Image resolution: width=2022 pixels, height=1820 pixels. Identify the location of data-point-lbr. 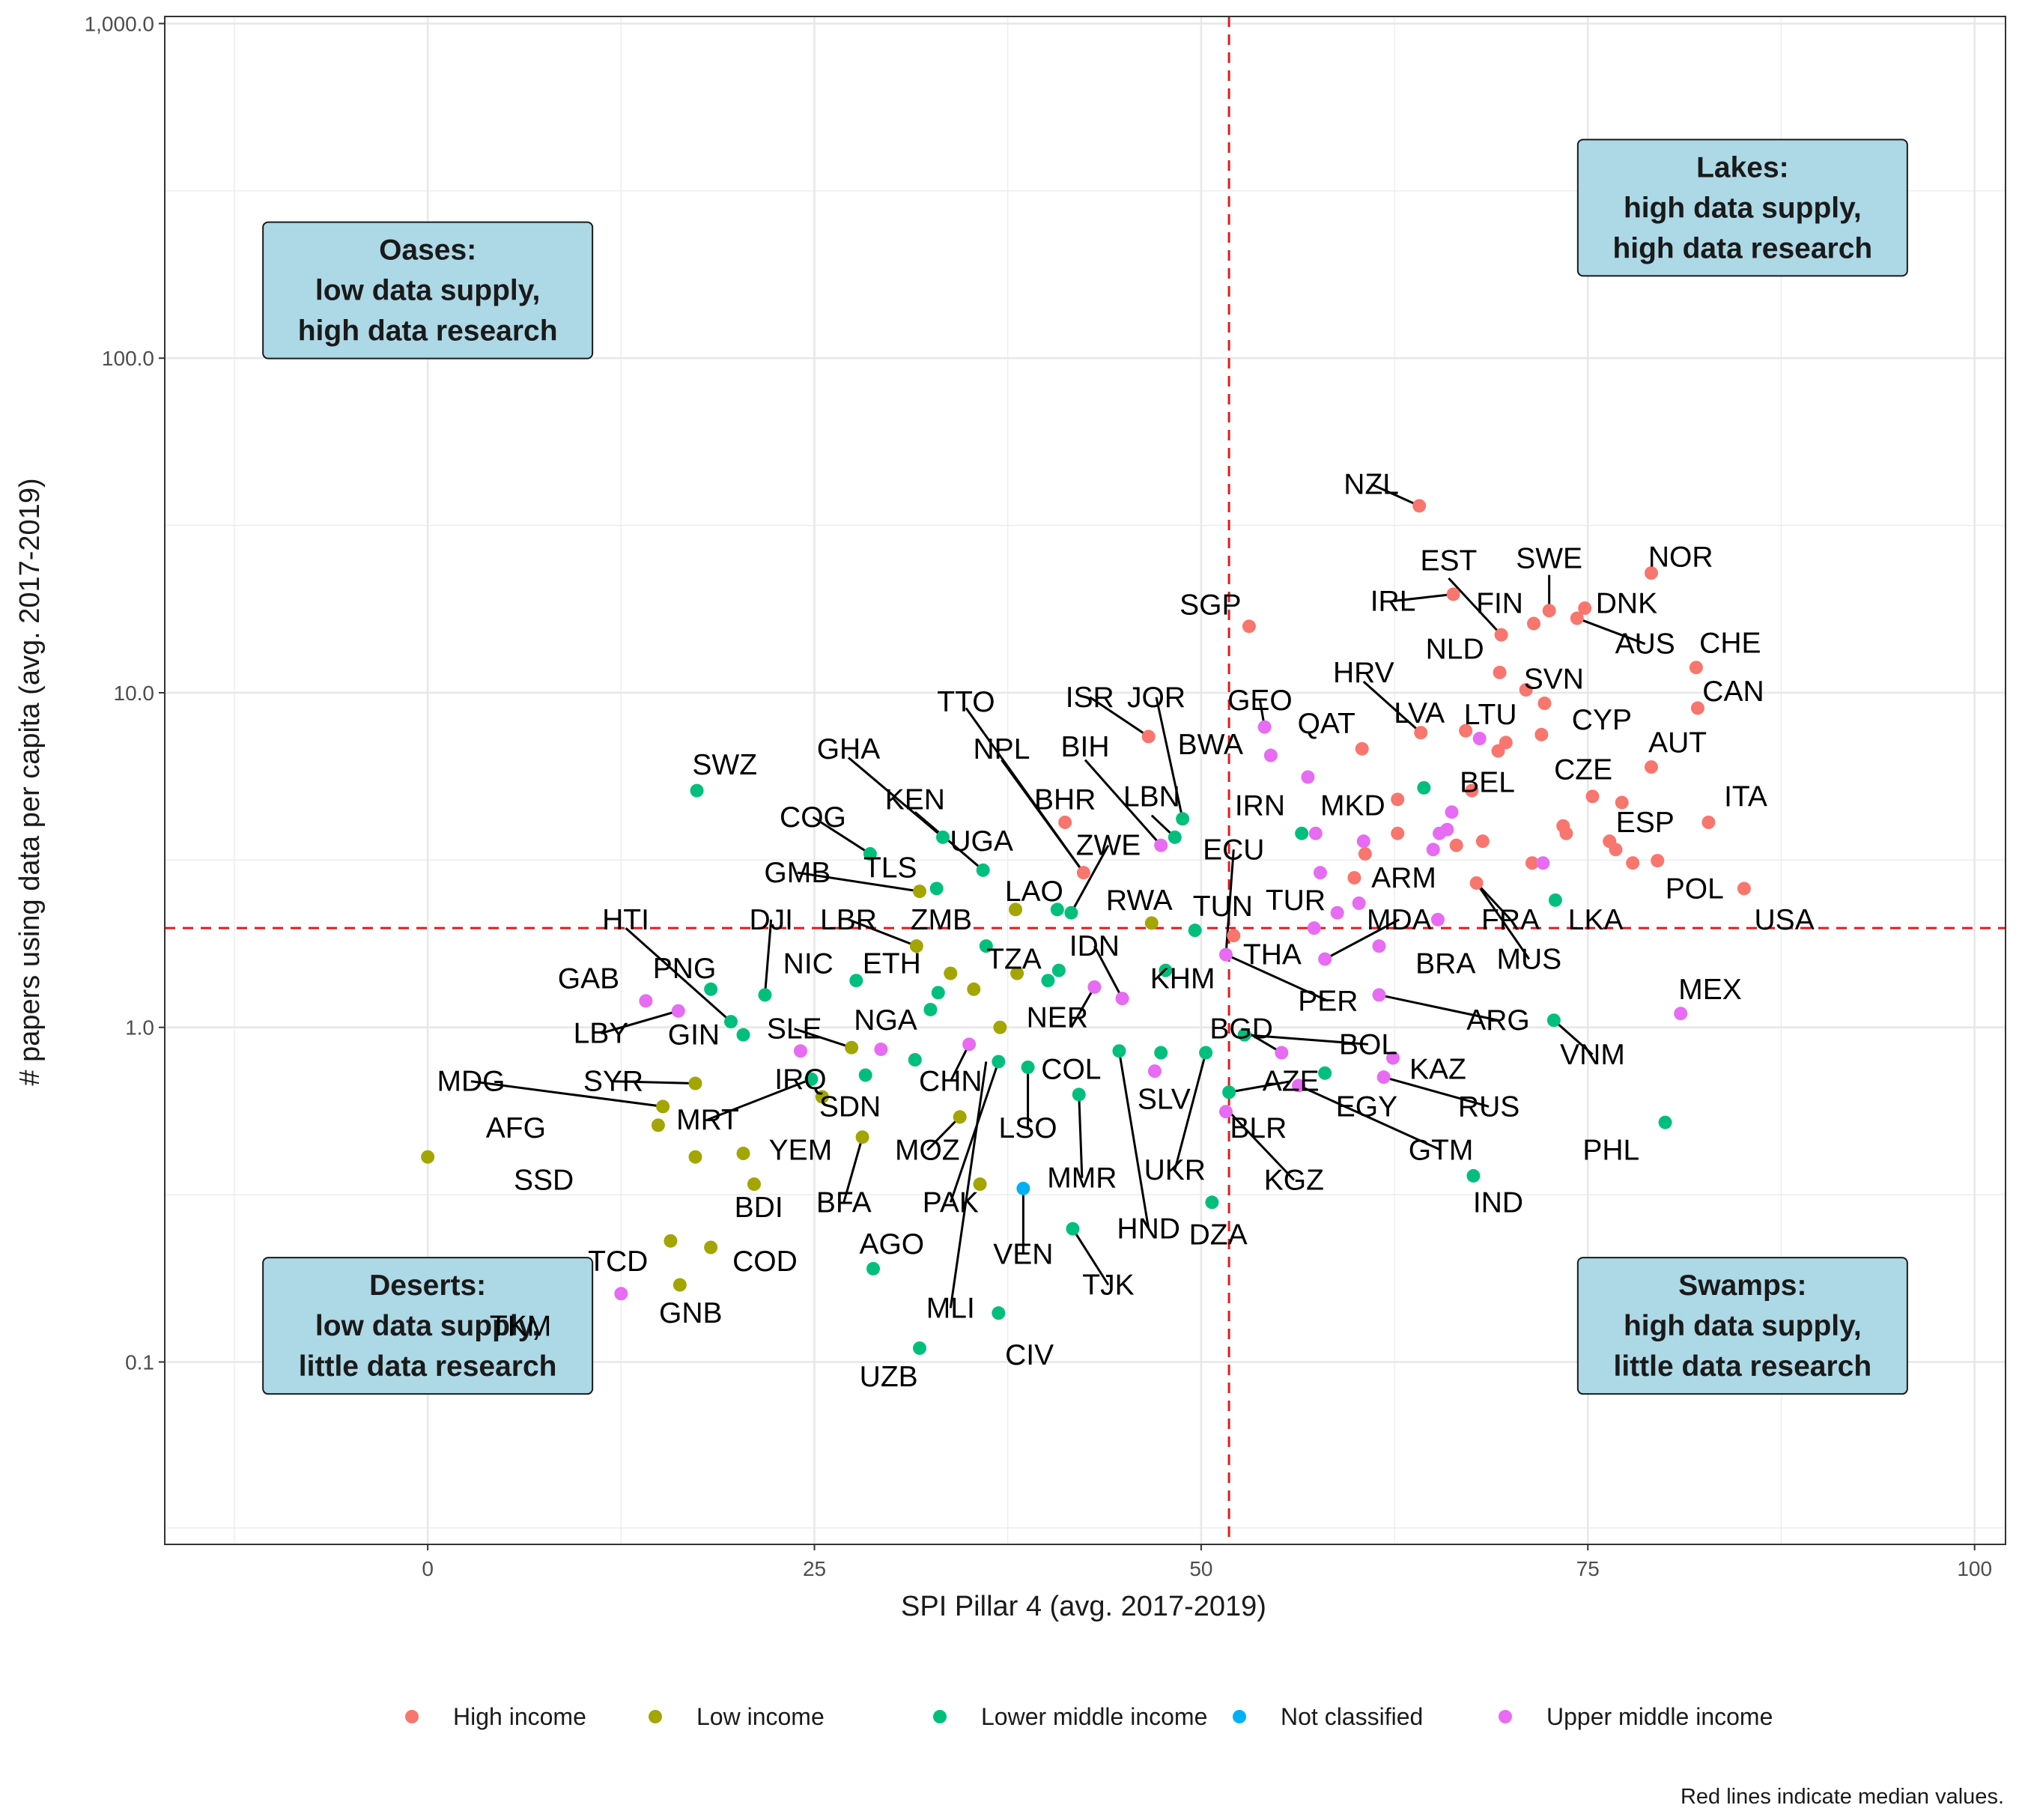
(916, 946).